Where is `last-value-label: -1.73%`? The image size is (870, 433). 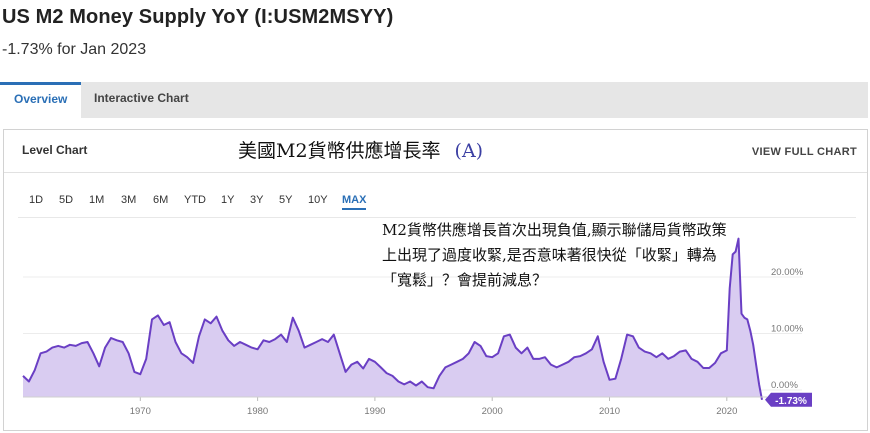 last-value-label: -1.73% is located at coordinates (791, 401).